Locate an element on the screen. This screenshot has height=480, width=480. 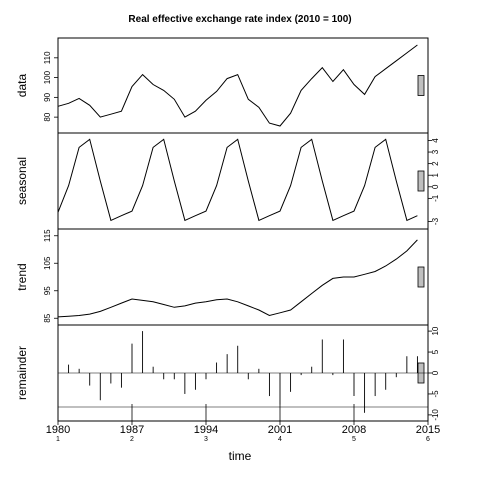
x-subtick-label-5: 6 is located at coordinates (428, 439).